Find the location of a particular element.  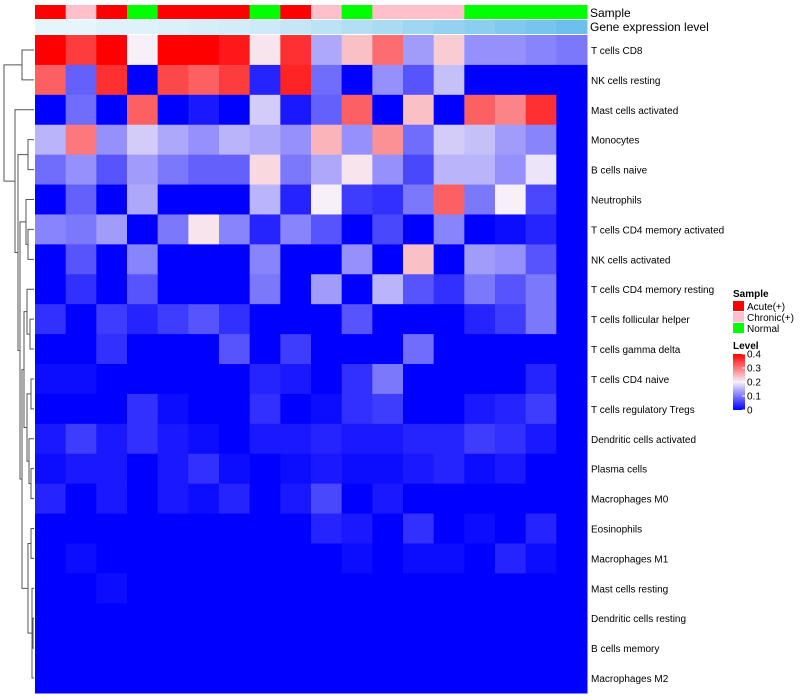

row-label: Macrophages M1 is located at coordinates (630, 559).